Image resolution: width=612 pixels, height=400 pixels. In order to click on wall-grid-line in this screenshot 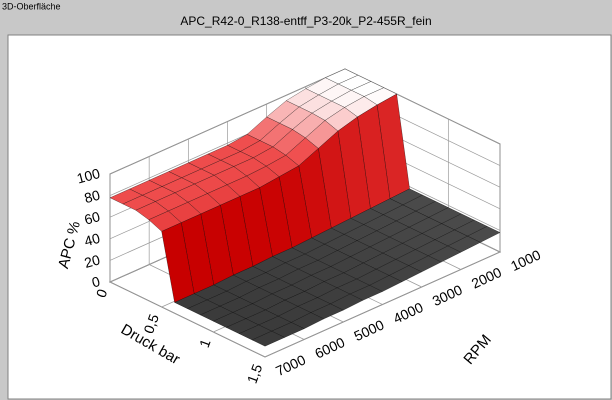, I will do `click(227, 121)`.